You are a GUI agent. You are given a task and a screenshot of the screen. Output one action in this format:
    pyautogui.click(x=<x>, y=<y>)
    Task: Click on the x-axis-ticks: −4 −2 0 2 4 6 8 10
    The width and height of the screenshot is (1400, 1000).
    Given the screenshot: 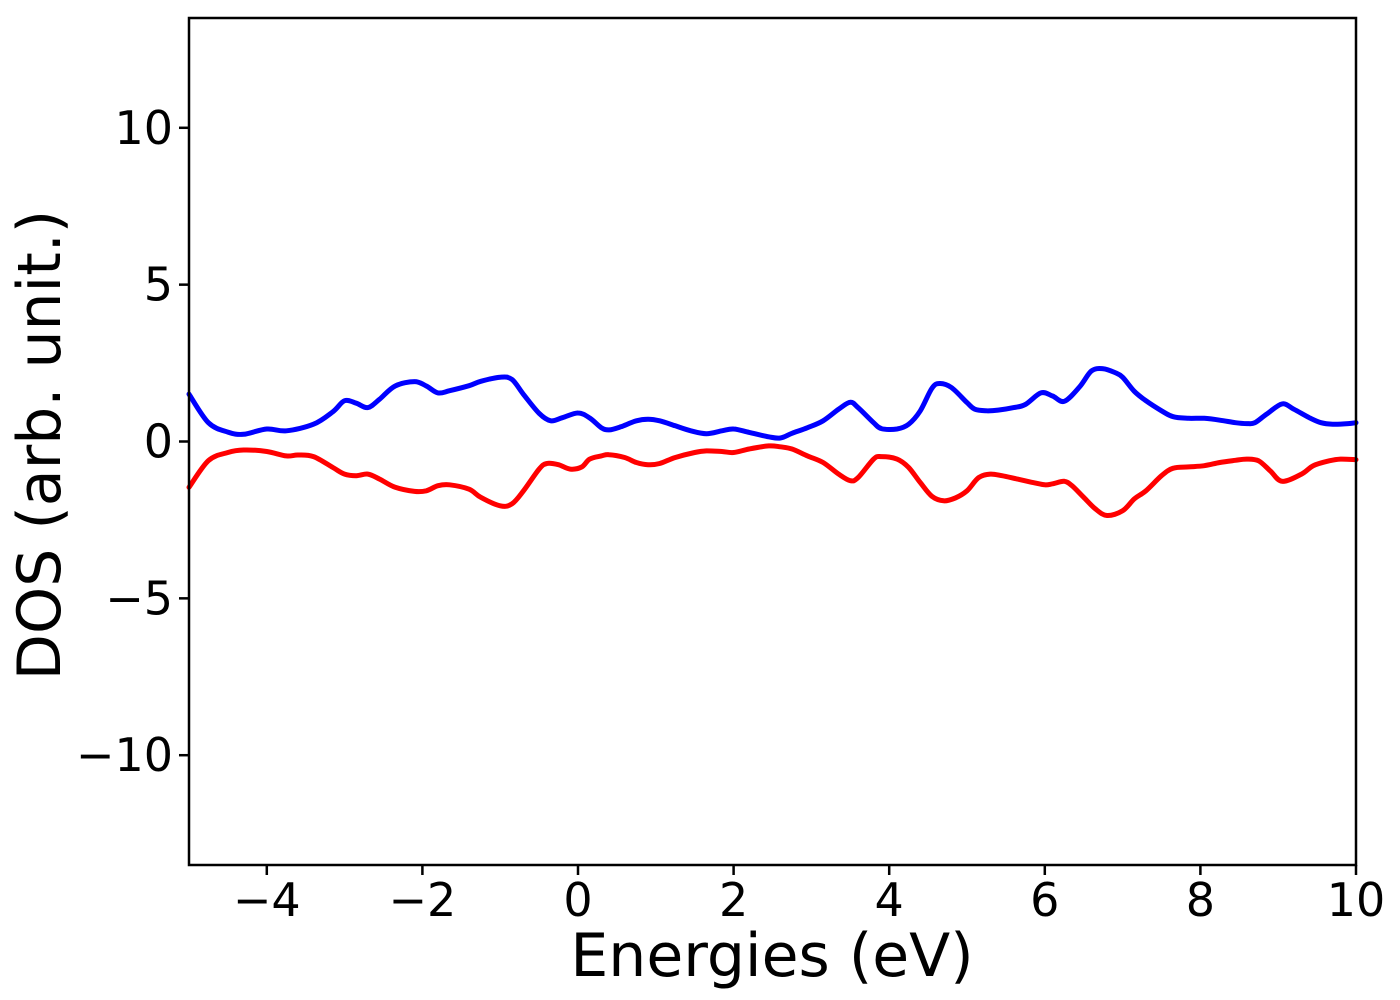 What is the action you would take?
    pyautogui.click(x=809, y=896)
    